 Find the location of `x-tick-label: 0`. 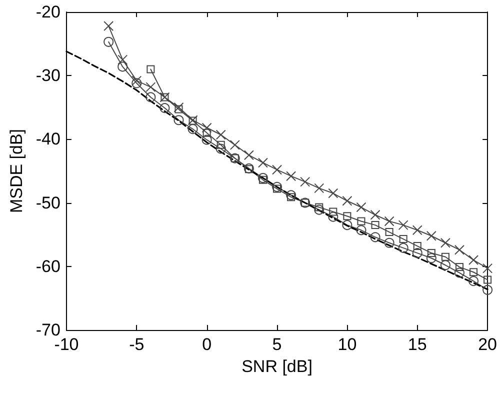

x-tick-label: 0 is located at coordinates (207, 344).